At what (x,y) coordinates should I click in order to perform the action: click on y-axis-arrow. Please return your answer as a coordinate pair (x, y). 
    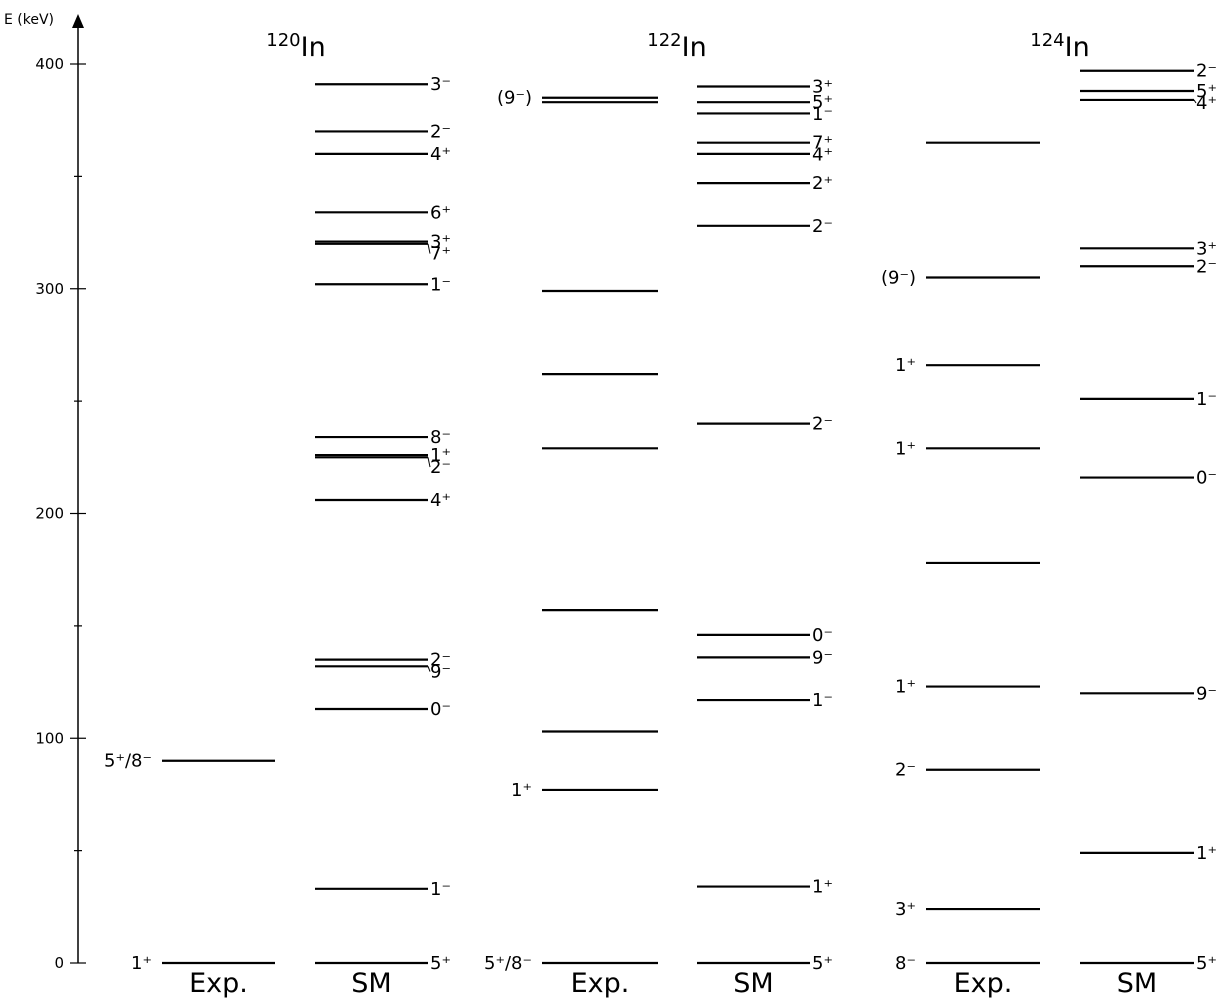
    Looking at the image, I should click on (78, 21).